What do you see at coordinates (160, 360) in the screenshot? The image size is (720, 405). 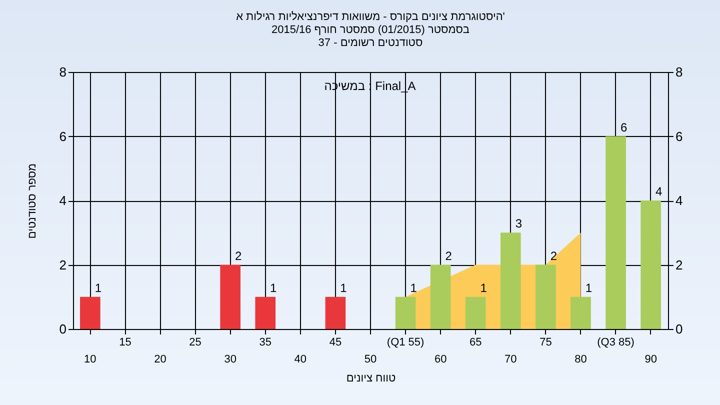 I see `x-tick-label: 20` at bounding box center [160, 360].